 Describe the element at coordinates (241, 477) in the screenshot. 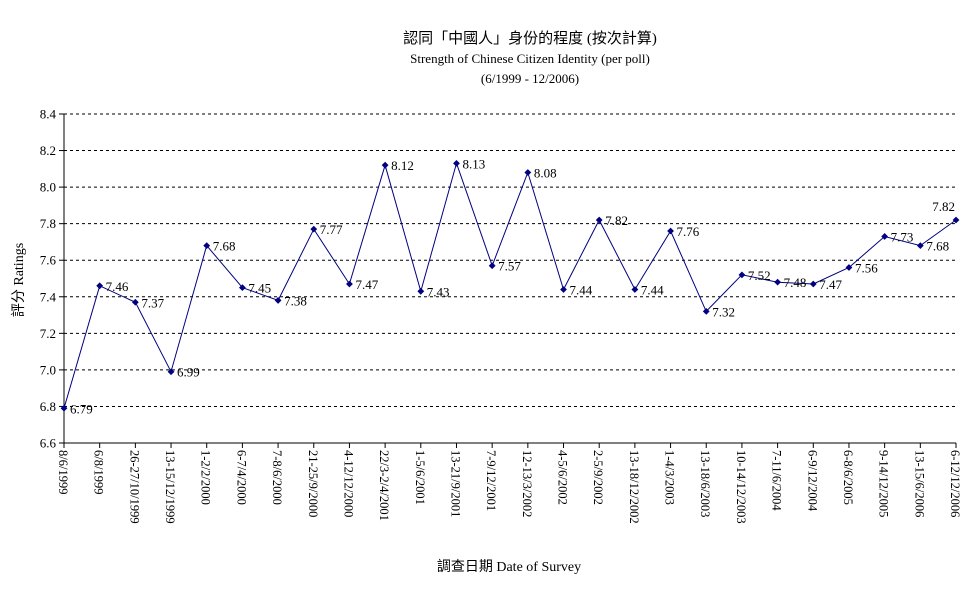

I see `x-tick-label: 6-7/4/2000` at that location.